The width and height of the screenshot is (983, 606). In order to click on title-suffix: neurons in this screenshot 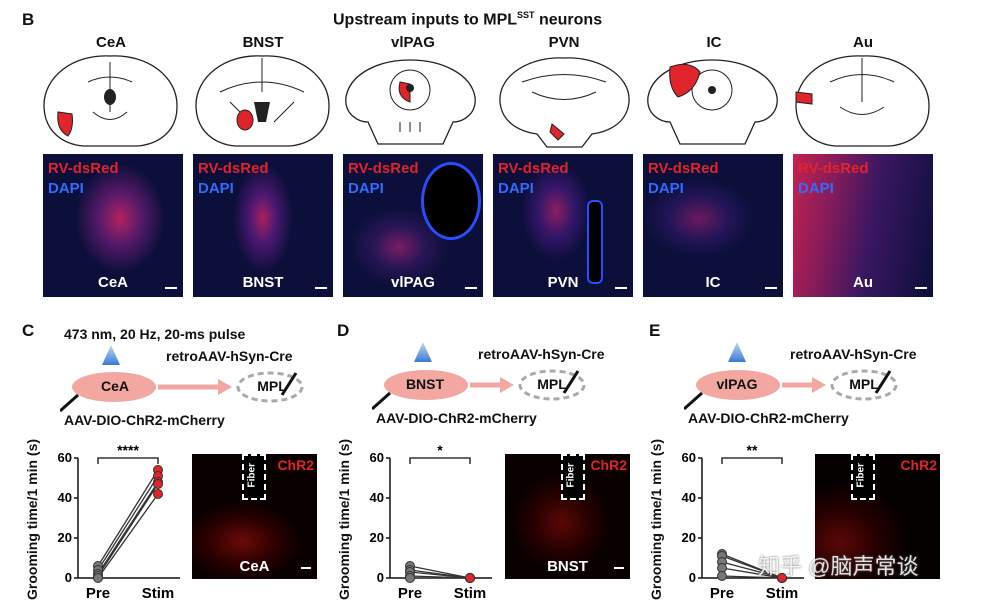, I will do `click(568, 20)`.